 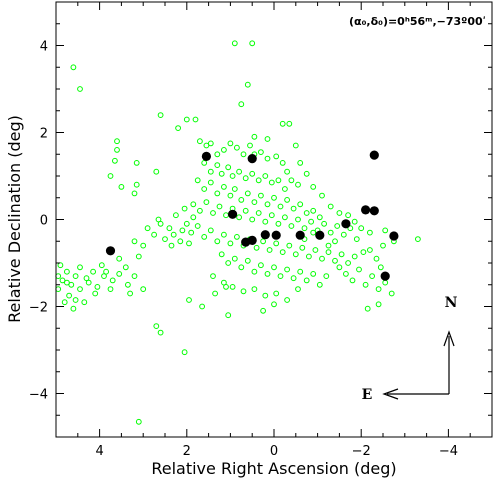 I want to click on x-tick-label: 2, so click(x=187, y=451).